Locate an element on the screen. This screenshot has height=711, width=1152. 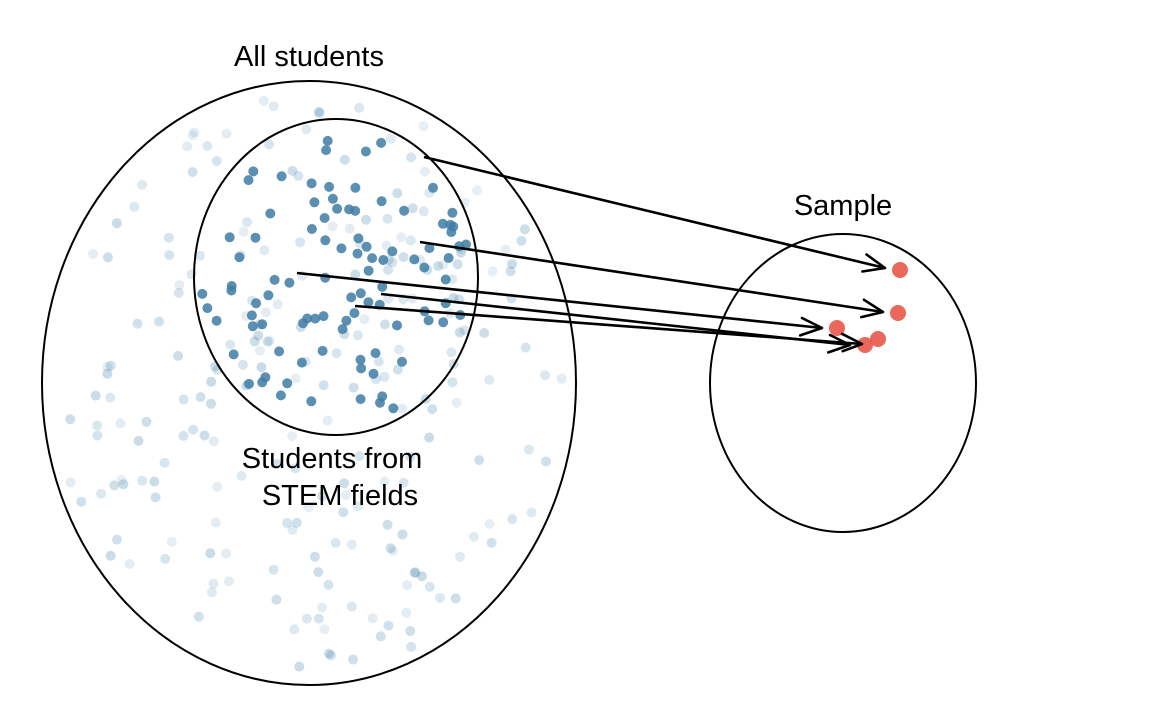
population-label: All students is located at coordinates (309, 57).